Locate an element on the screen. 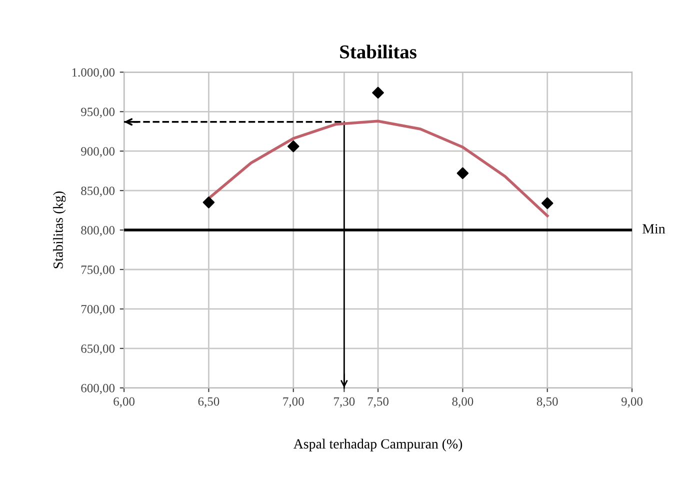 Image resolution: width=693 pixels, height=491 pixels. x-tick-label: 6,50 is located at coordinates (209, 402).